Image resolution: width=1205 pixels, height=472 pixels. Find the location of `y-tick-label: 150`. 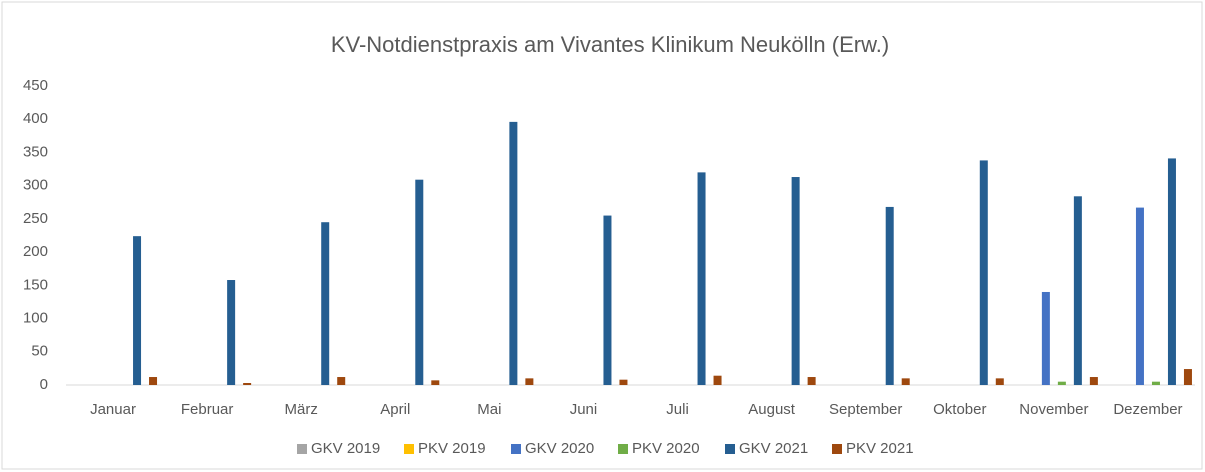

y-tick-label: 150 is located at coordinates (35, 284).